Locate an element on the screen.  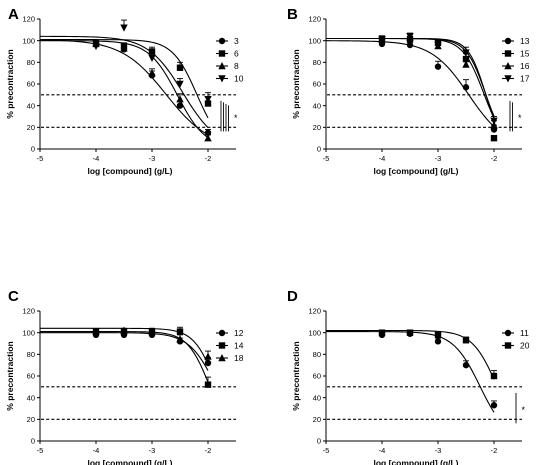
legend-label: 3 is located at coordinates (236, 41).